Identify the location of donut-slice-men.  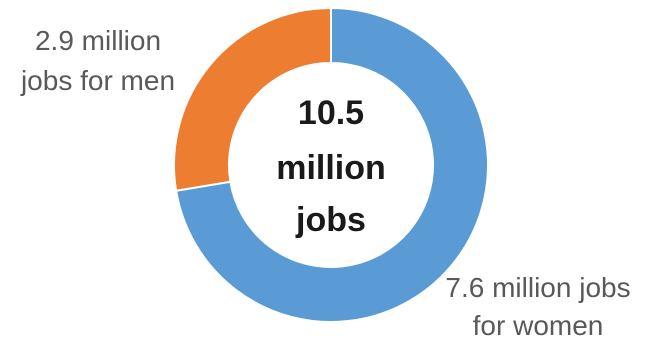
(252, 99).